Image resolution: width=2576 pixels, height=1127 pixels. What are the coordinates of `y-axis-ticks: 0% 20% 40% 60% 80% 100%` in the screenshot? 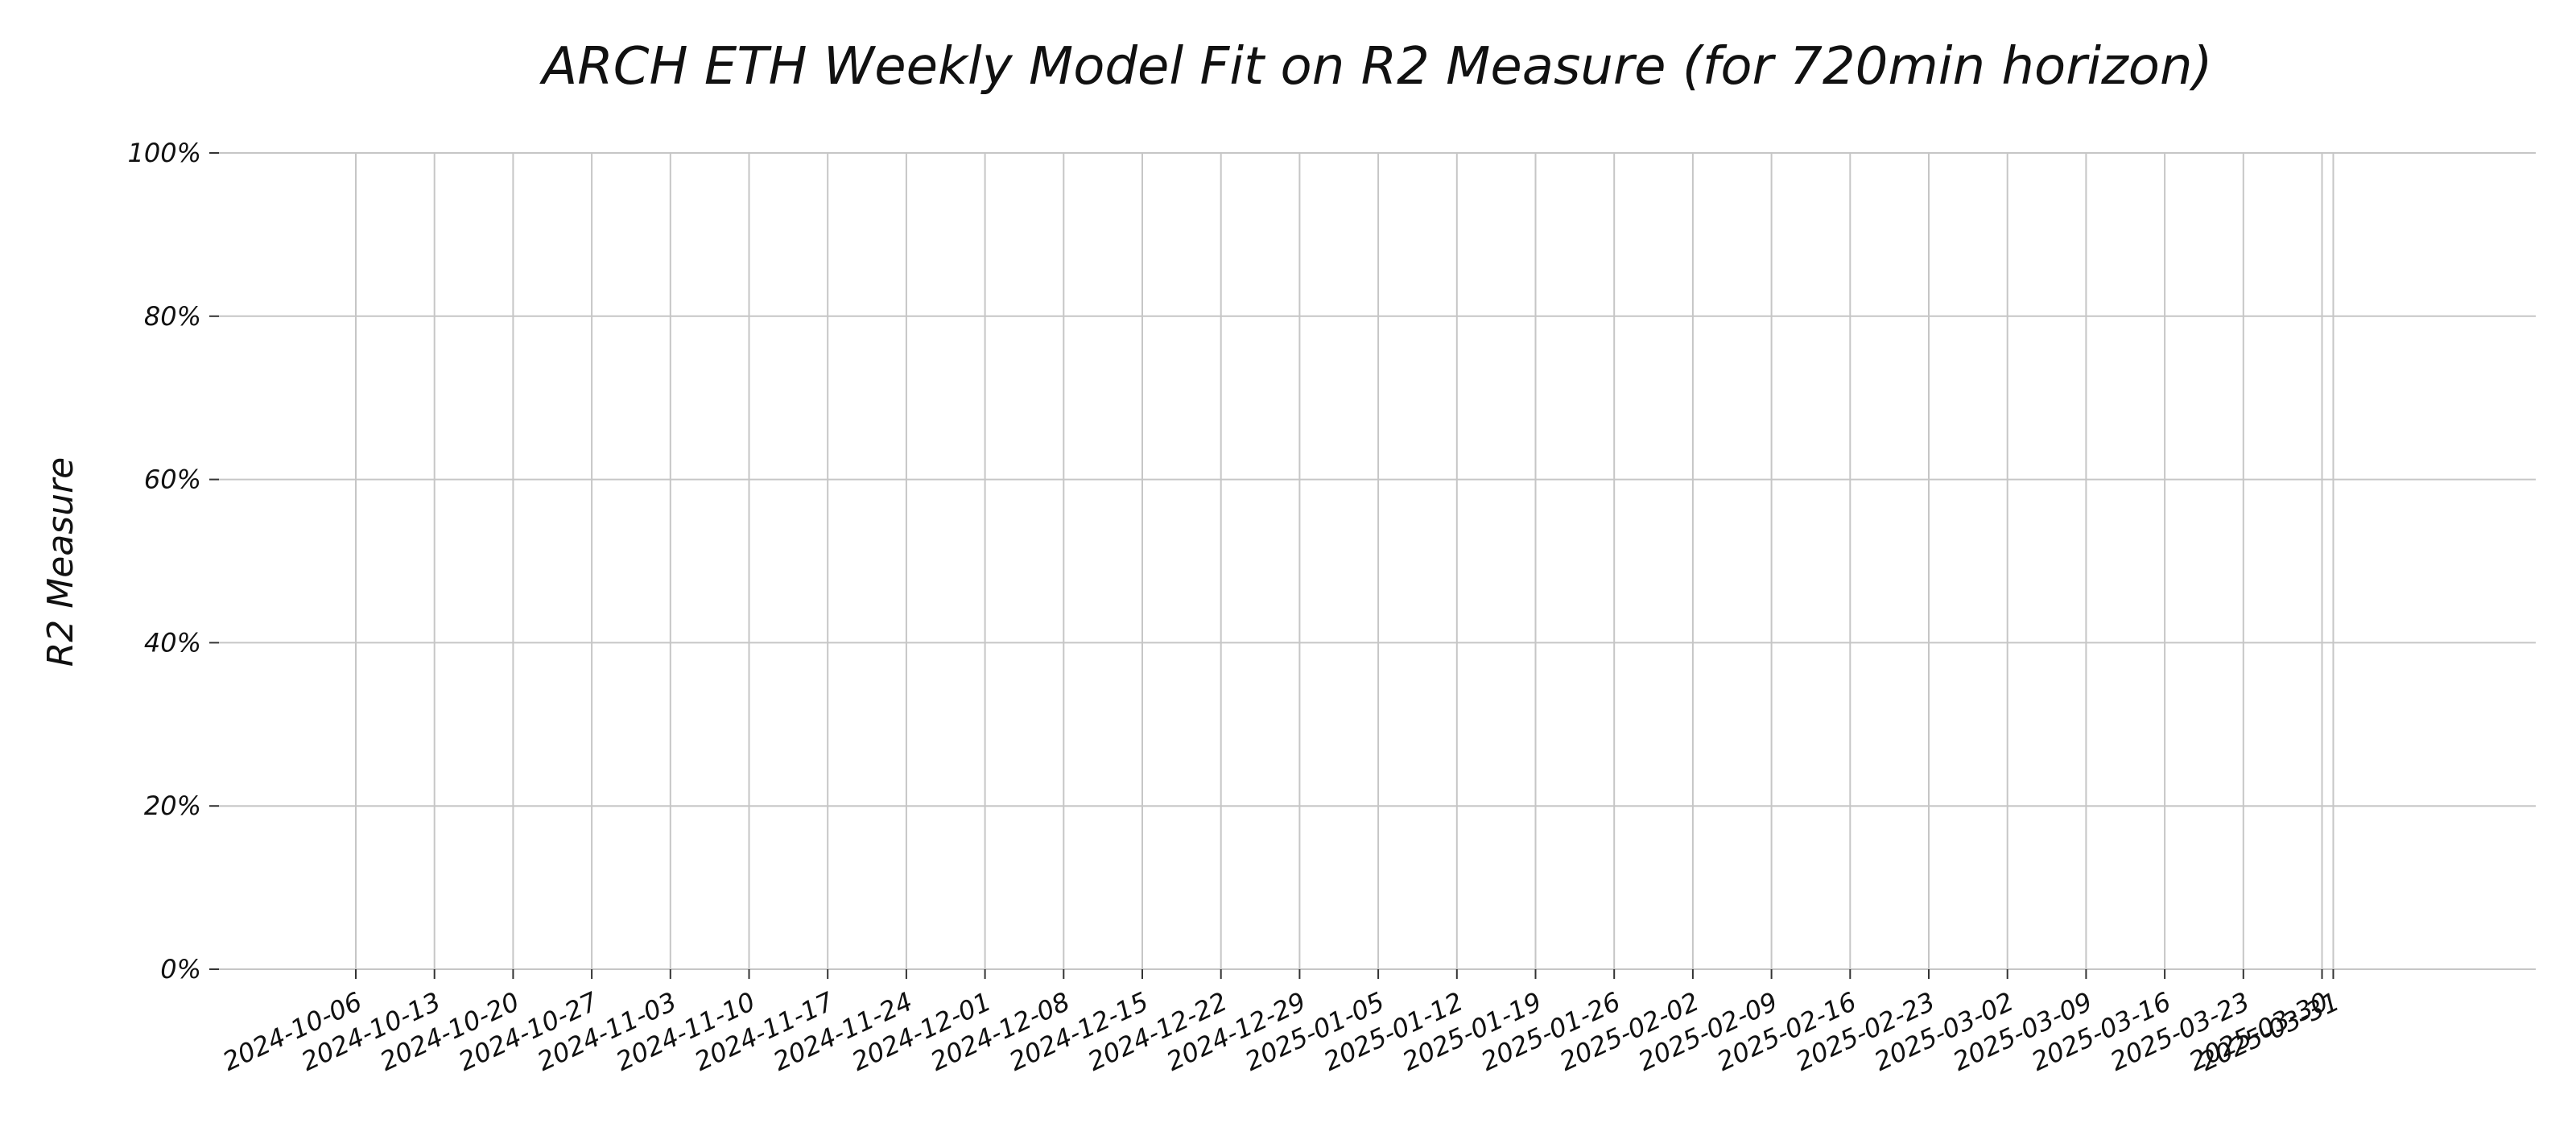 It's located at (173, 561).